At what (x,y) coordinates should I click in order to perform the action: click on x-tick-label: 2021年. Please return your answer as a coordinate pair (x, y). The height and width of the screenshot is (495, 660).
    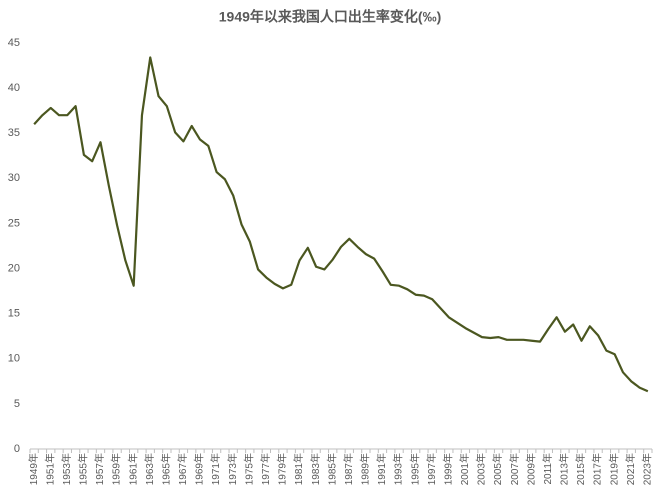
    Looking at the image, I should click on (630, 469).